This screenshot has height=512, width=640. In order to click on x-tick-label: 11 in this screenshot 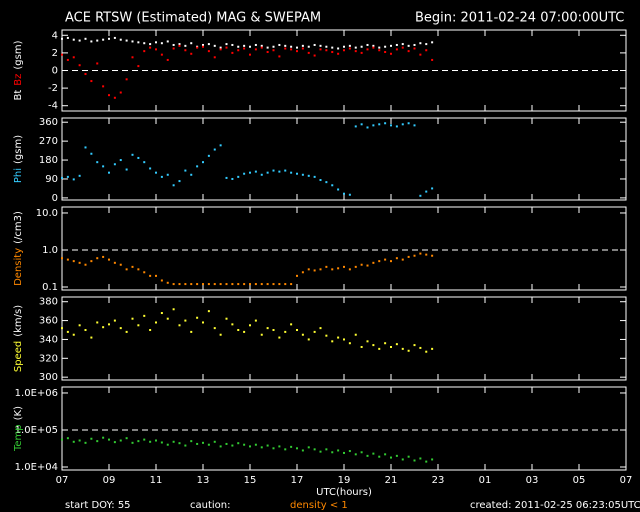, I will do `click(156, 480)`.